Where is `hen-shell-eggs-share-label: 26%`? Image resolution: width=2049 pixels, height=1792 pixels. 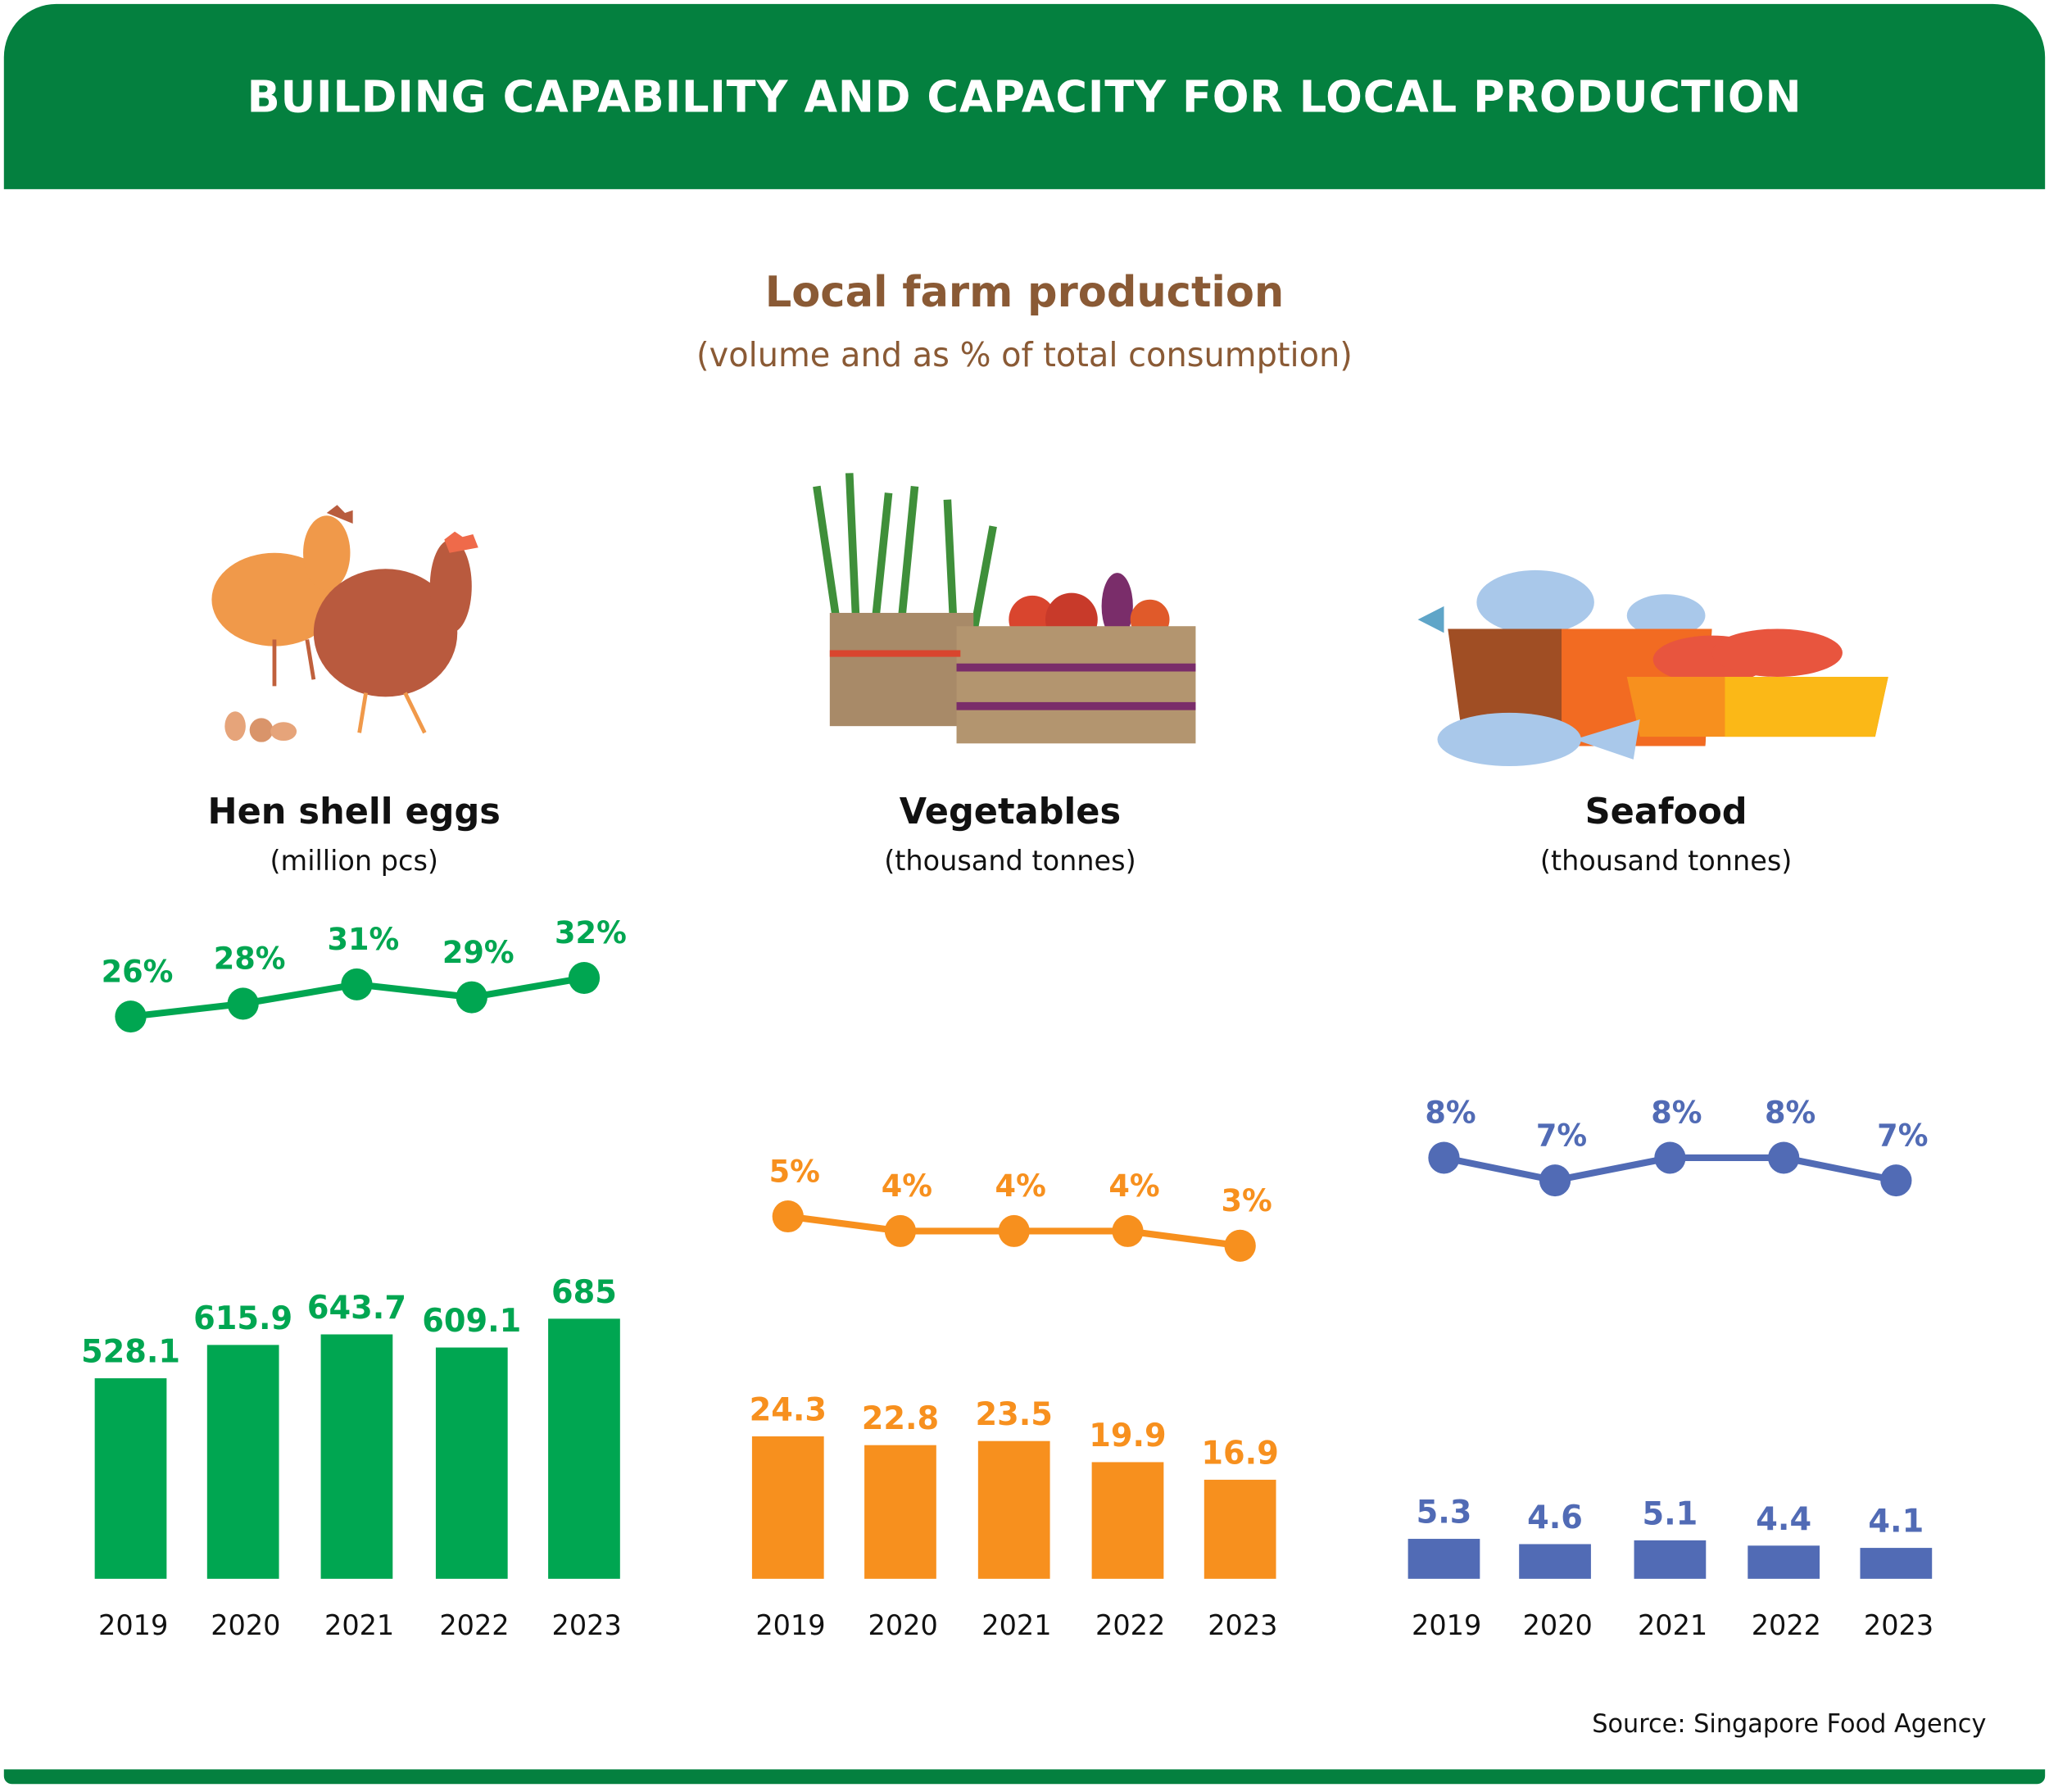 hen-shell-eggs-share-label: 26% is located at coordinates (138, 971).